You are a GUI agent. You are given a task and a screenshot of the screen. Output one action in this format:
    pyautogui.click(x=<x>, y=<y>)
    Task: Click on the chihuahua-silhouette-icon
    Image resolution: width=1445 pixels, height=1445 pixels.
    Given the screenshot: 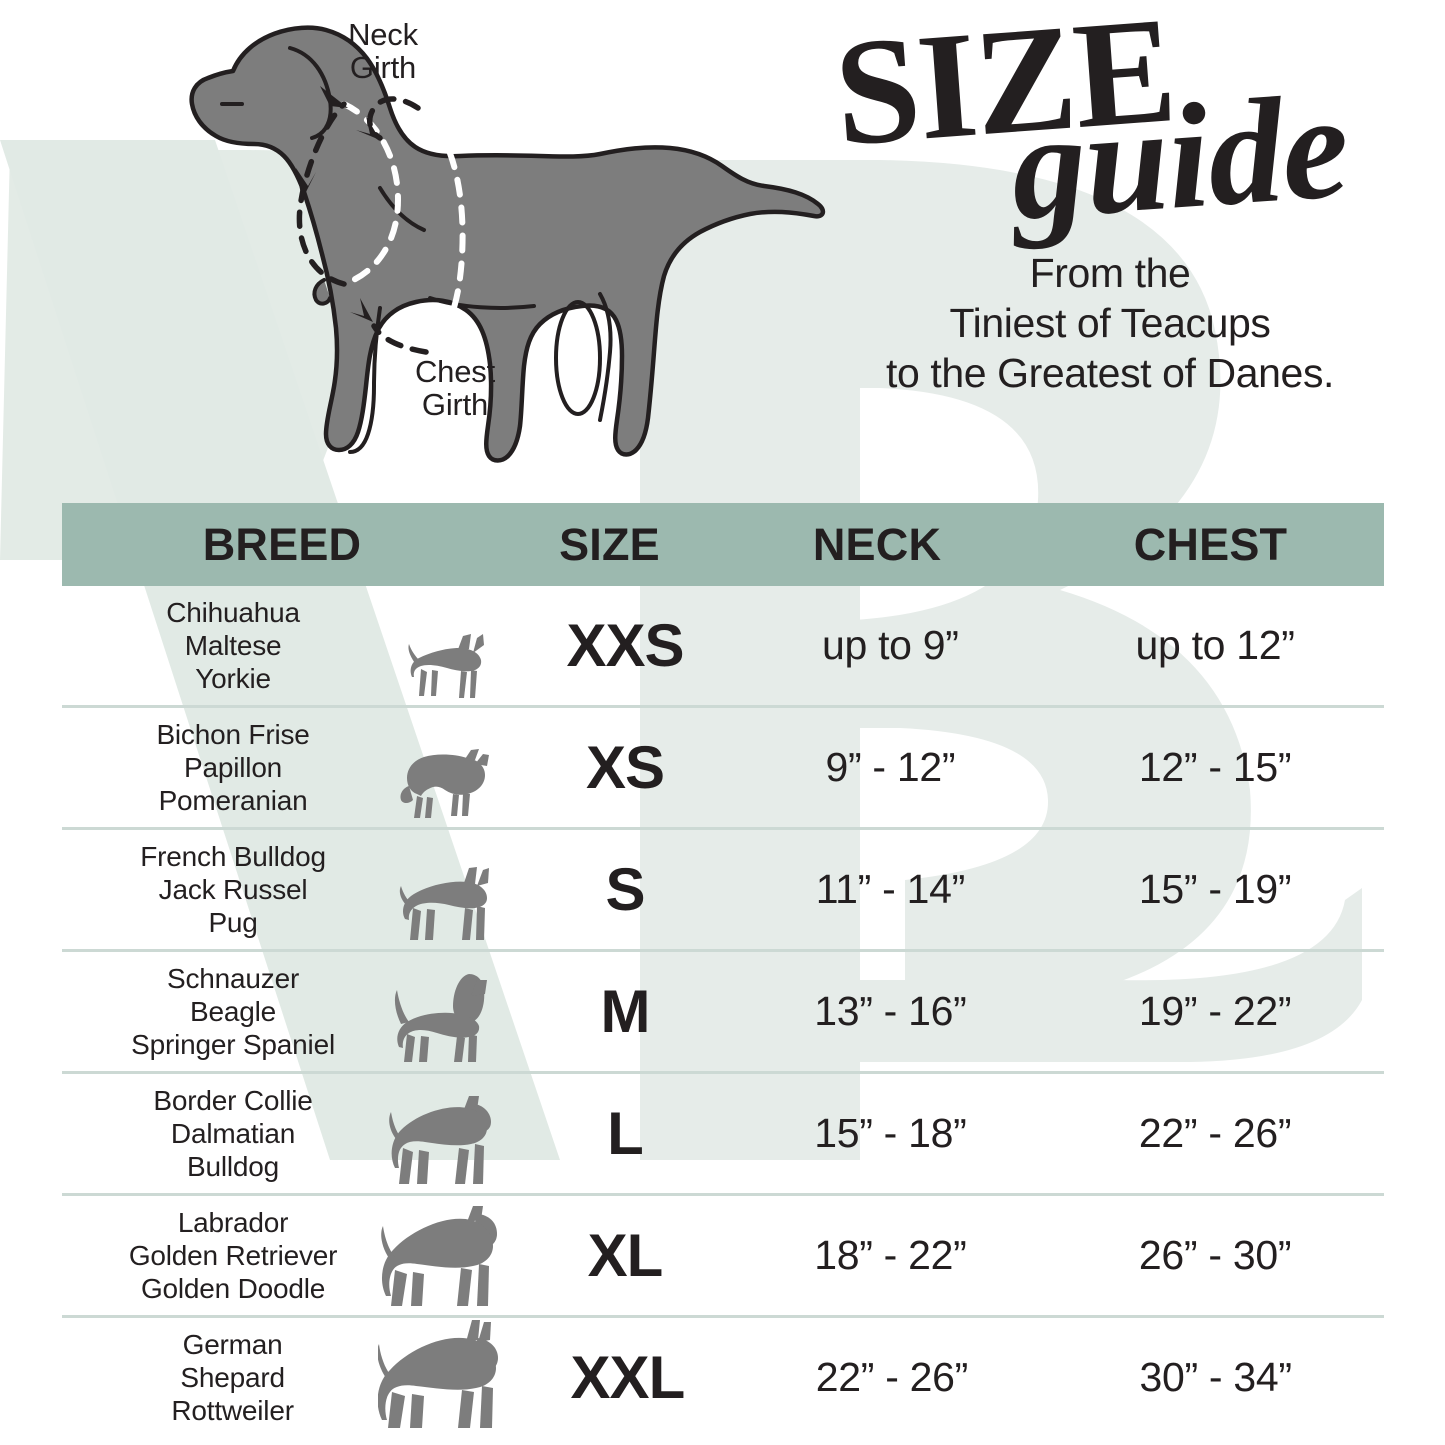 What is the action you would take?
    pyautogui.click(x=446, y=665)
    